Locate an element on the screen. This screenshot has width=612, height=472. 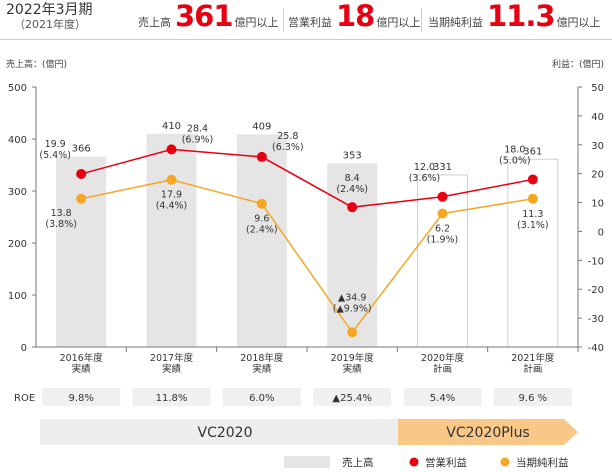
sales-bar-label: 331 is located at coordinates (442, 167).